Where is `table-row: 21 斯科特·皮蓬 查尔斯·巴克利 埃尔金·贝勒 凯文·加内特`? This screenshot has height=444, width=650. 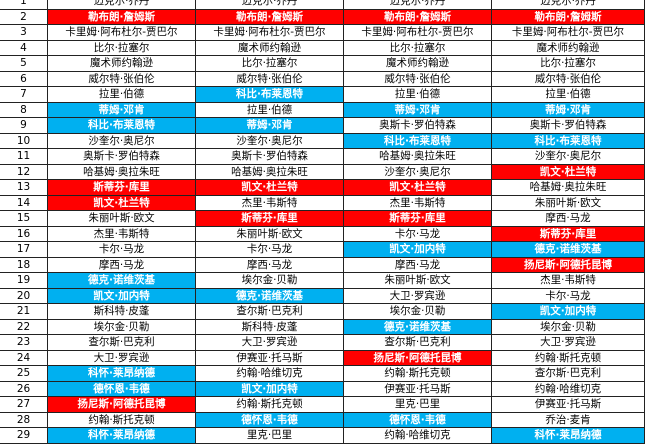 table-row: 21 斯科特·皮蓬 查尔斯·巴克利 埃尔金·贝勒 凯文·加内特 is located at coordinates (322, 312).